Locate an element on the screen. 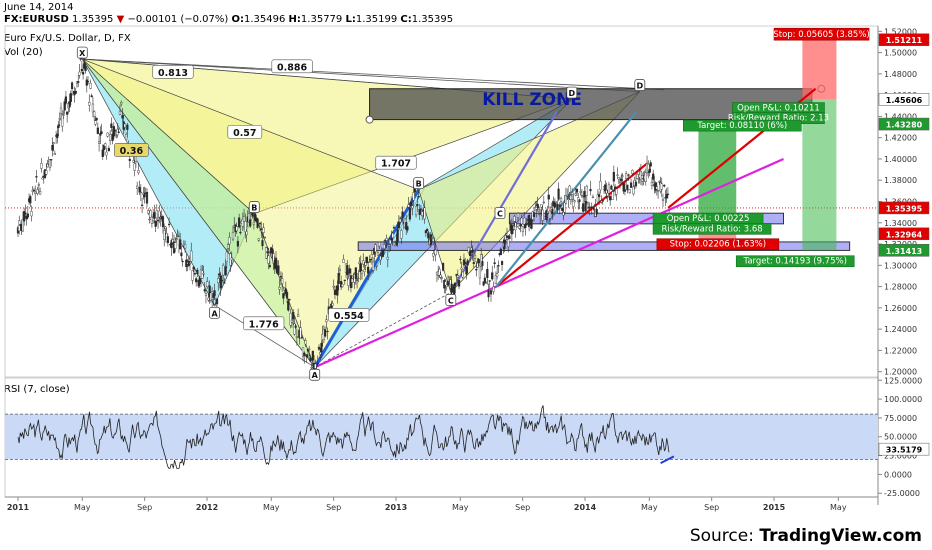  rsi-value-badge-label: 33.5179 is located at coordinates (904, 450).